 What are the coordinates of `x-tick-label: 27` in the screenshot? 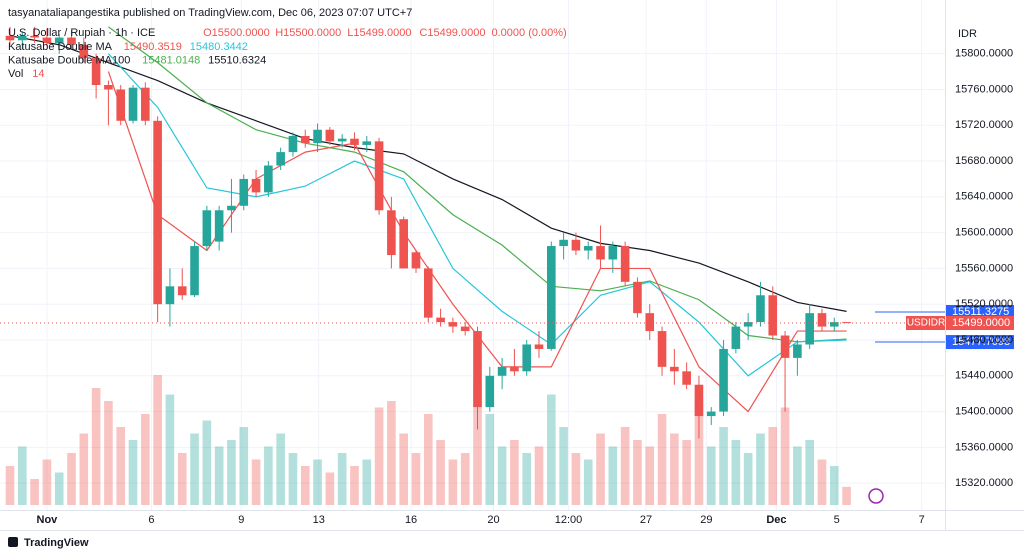 It's located at (646, 520).